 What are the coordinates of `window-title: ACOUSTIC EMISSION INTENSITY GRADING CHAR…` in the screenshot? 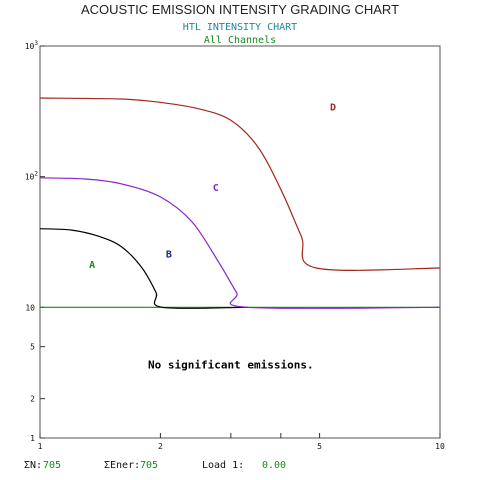 It's located at (240, 9).